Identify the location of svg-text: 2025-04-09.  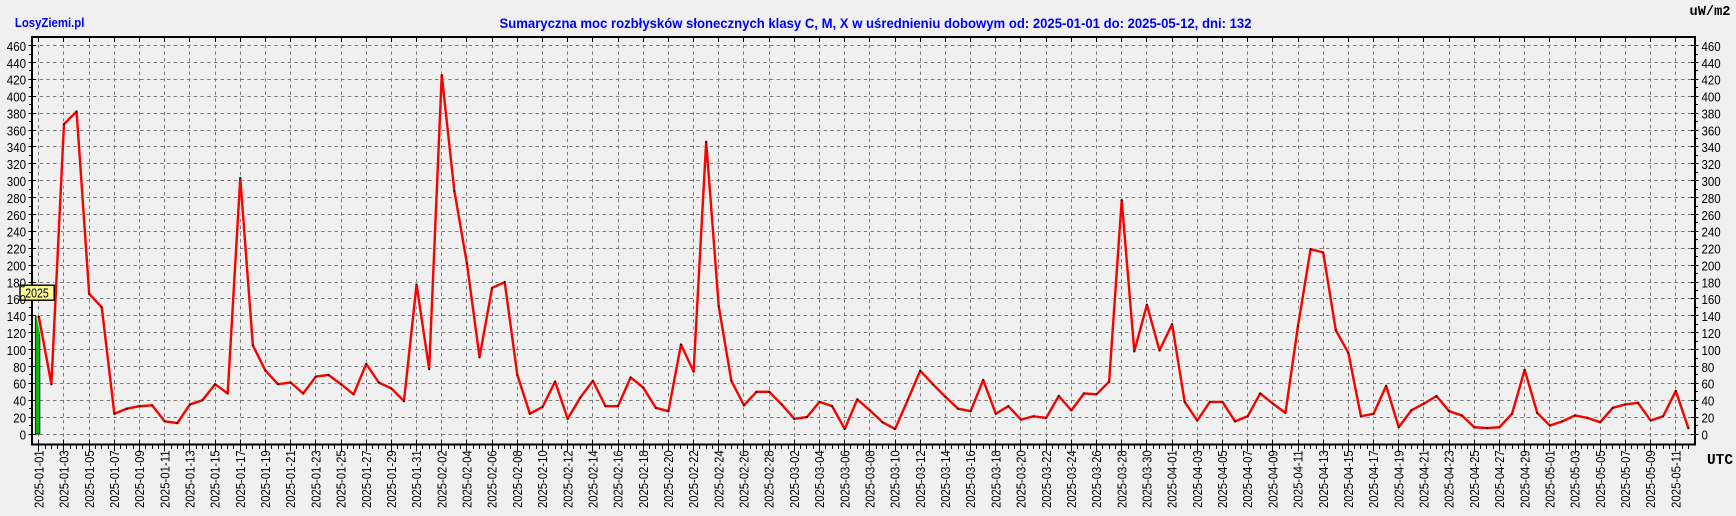
(1273, 479).